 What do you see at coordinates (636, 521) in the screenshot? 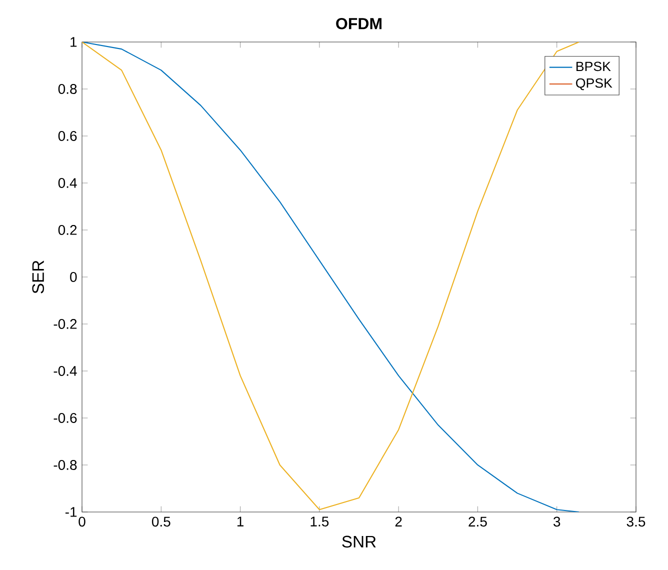
I see `x-tick-label: 3.5` at bounding box center [636, 521].